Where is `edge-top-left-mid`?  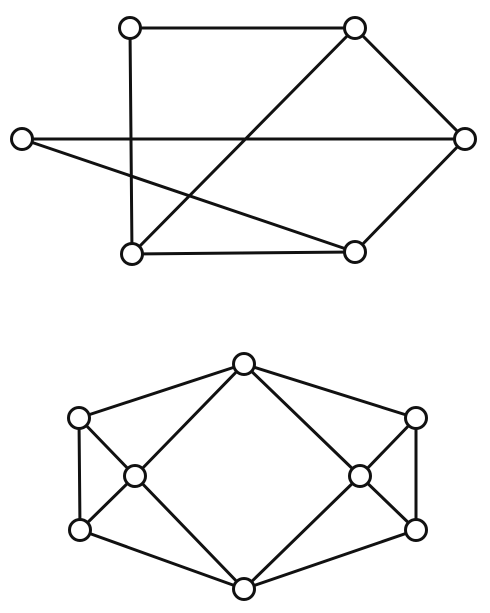
edge-top-left-mid is located at coordinates (189, 420).